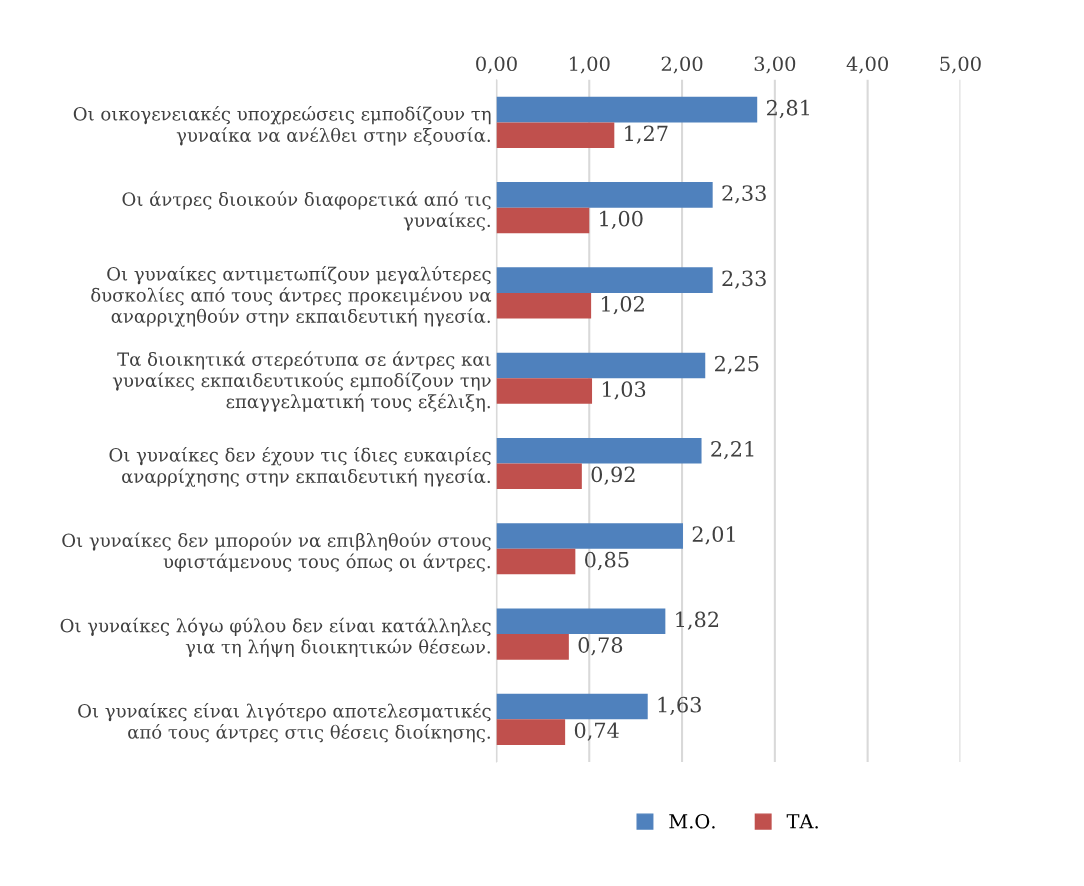 The width and height of the screenshot is (1084, 886). Describe the element at coordinates (291, 296) in the screenshot. I see `y-tick-label: Οι γυναίκες αντιμετωπίζουν μεγαλύτερες δυσκολίες από τους άντρες προκειμένου να αναρριχηθούν στην εκπαιδευτική ηγεσία.` at that location.